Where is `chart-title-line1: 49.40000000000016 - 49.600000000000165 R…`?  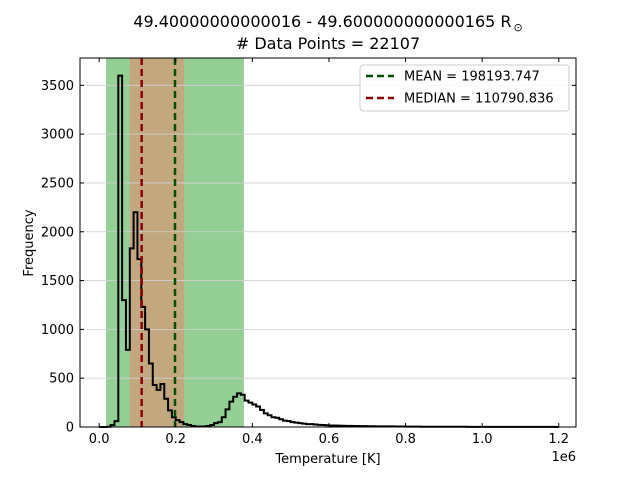
chart-title-line1: 49.40000000000016 - 49.600000000000165 R… is located at coordinates (327, 23).